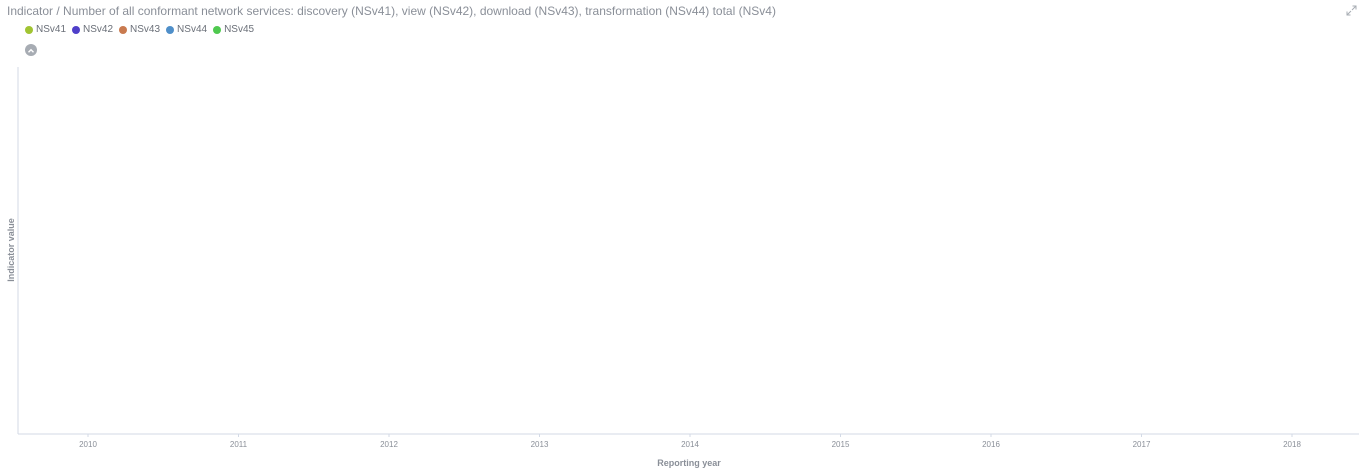 This screenshot has width=1369, height=474. I want to click on legend-label: NSv45, so click(239, 29).